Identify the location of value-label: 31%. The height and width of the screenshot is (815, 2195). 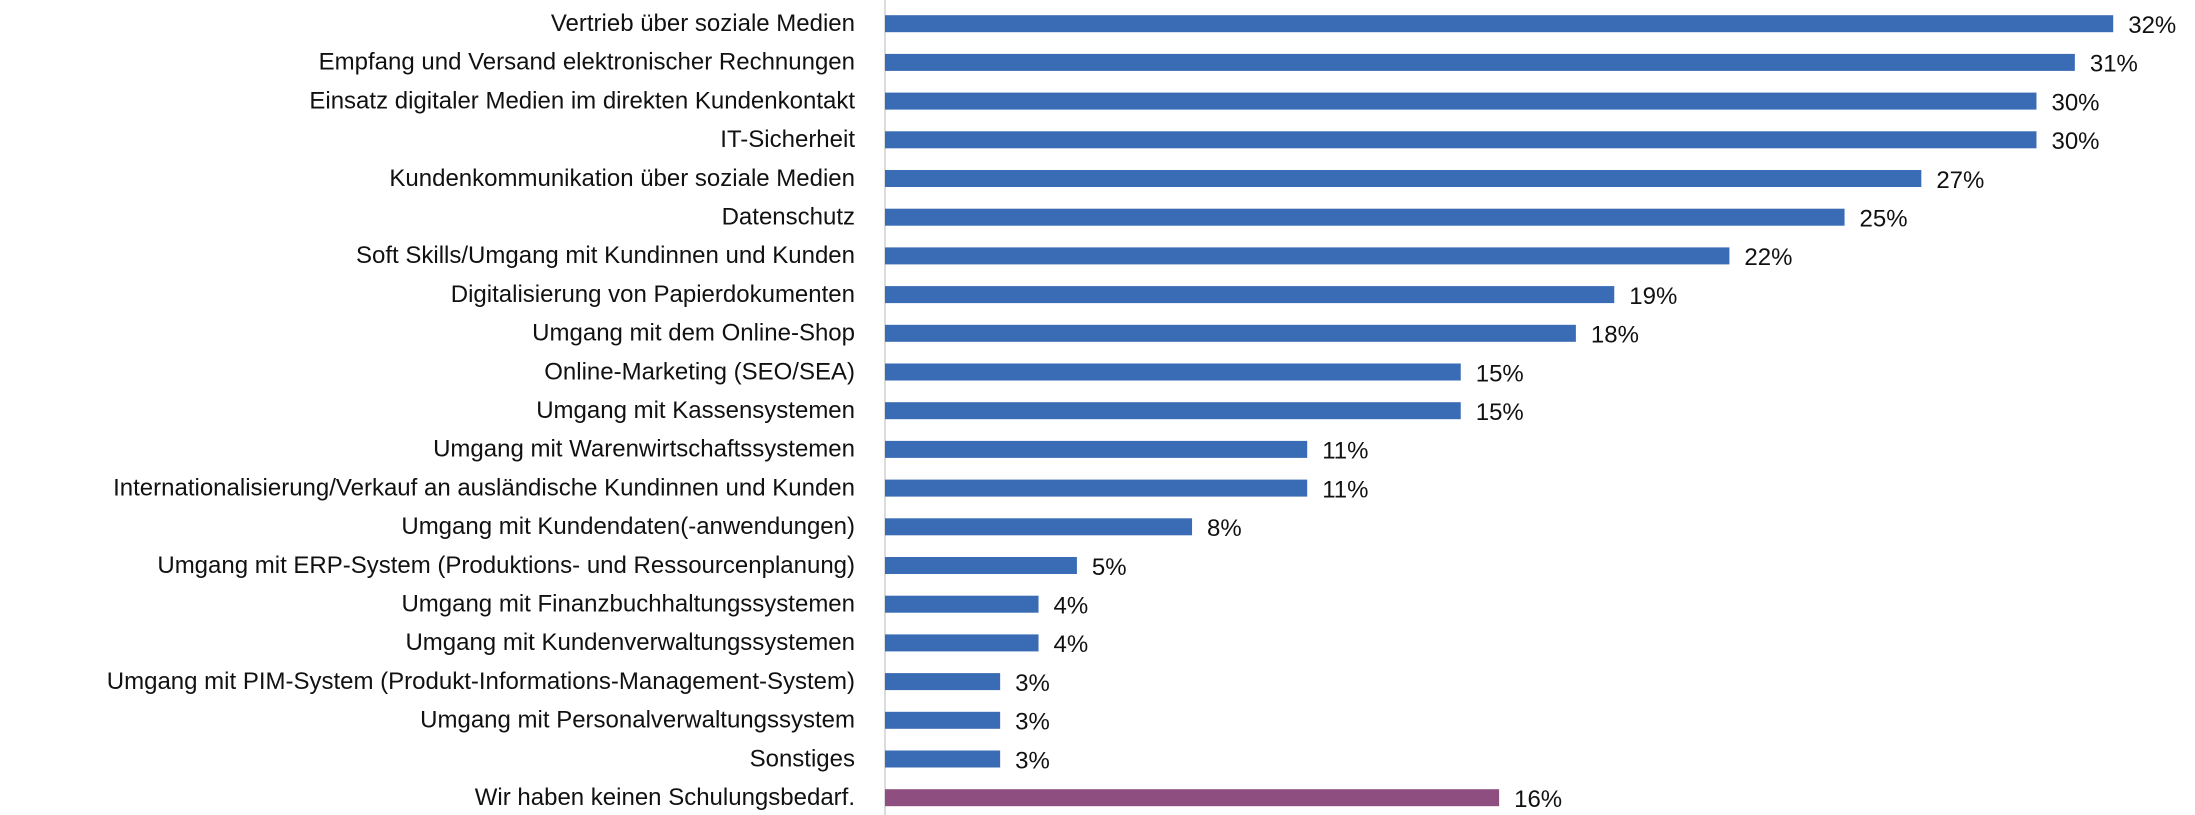
(2114, 64).